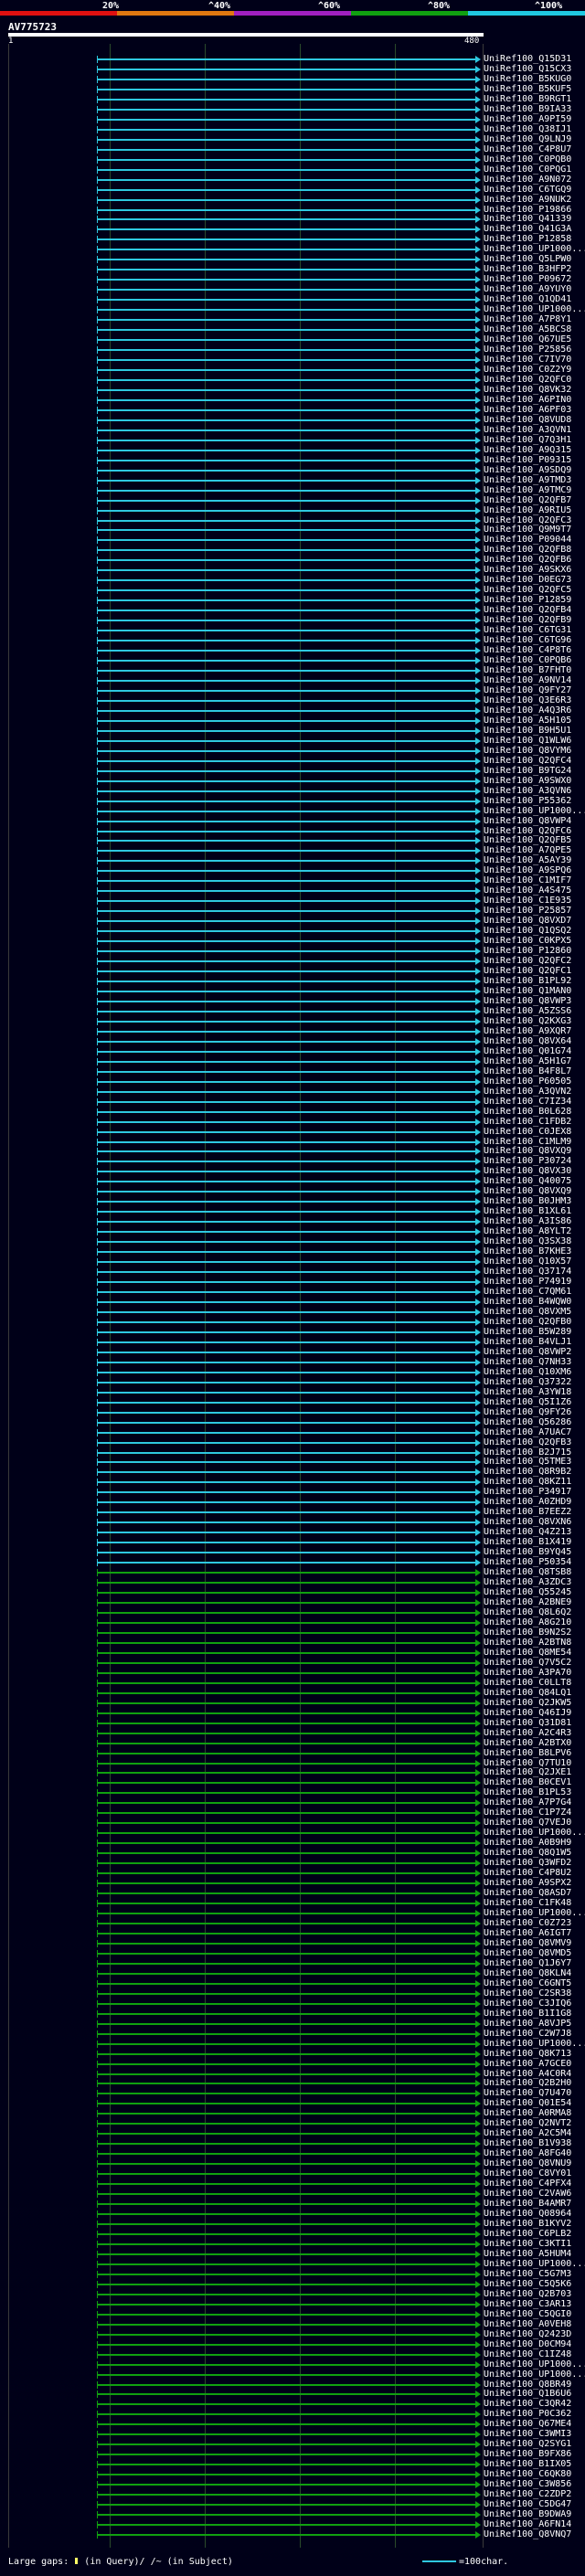 This screenshot has height=2576, width=585. What do you see at coordinates (293, 630) in the screenshot?
I see `hit-row: UniRef100_C6TG31` at bounding box center [293, 630].